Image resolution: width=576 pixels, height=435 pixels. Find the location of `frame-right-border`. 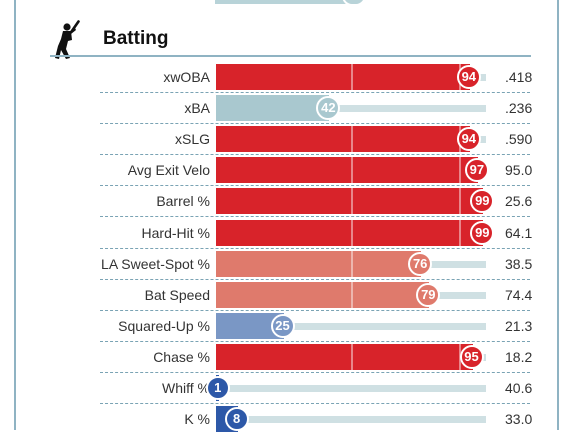

frame-right-border is located at coordinates (558, 215).